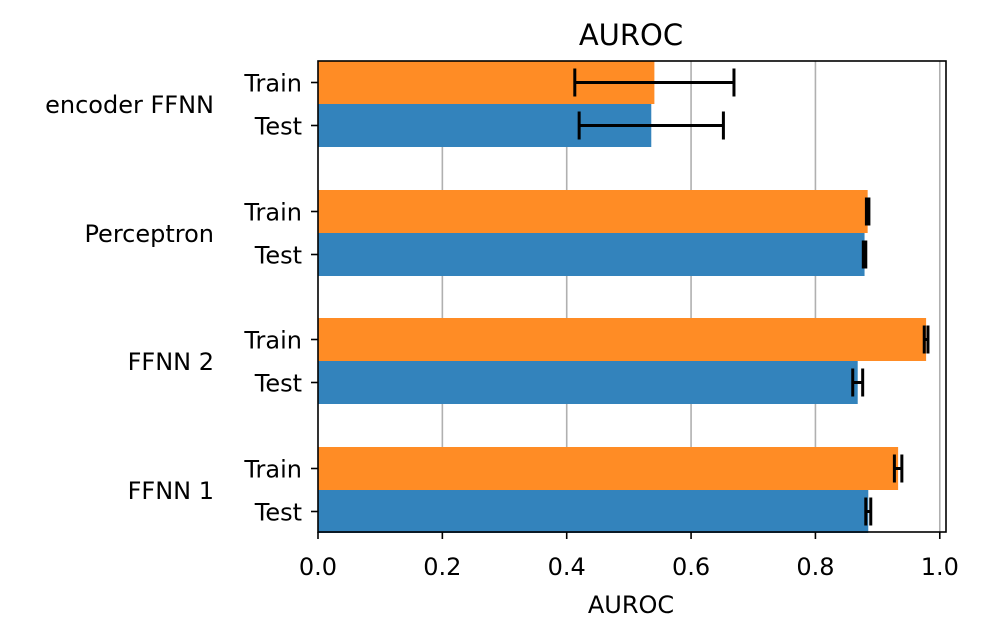 The width and height of the screenshot is (981, 639). Describe the element at coordinates (318, 567) in the screenshot. I see `x-tick-label: 0.0` at that location.